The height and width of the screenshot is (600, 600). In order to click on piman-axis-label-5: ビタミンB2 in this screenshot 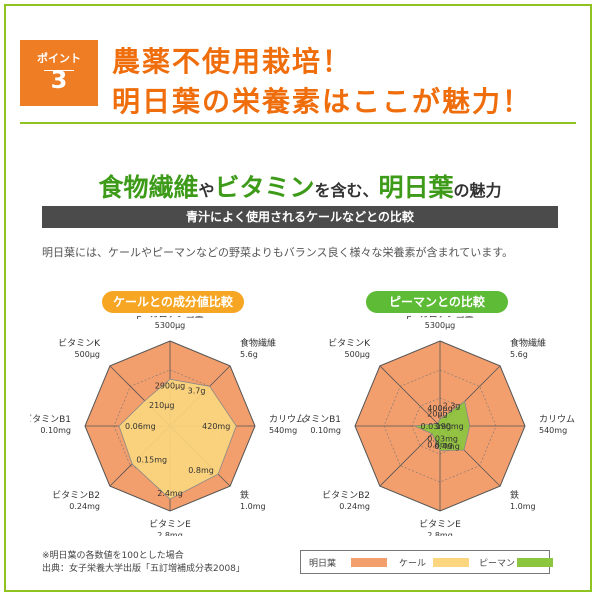, I will do `click(346, 495)`.